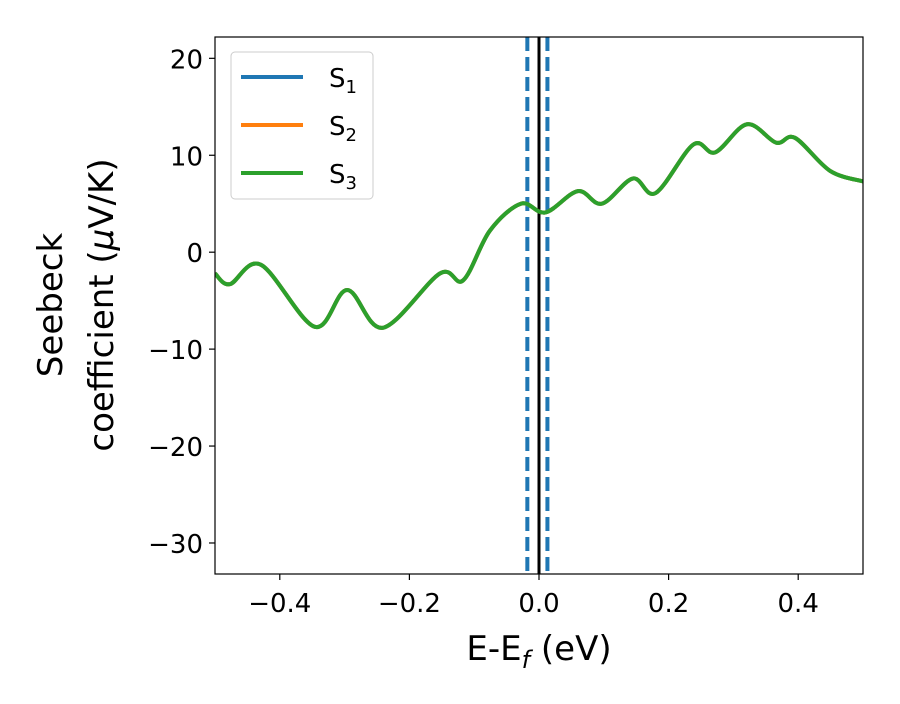 The image size is (900, 704). I want to click on y-tick-label: −20, so click(175, 448).